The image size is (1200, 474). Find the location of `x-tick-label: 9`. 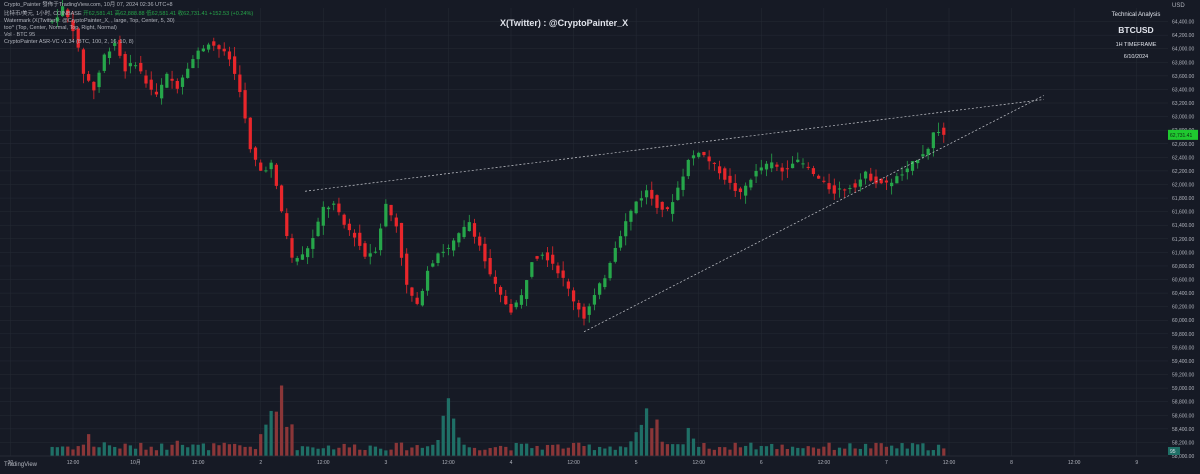

x-tick-label: 9 is located at coordinates (1136, 463).